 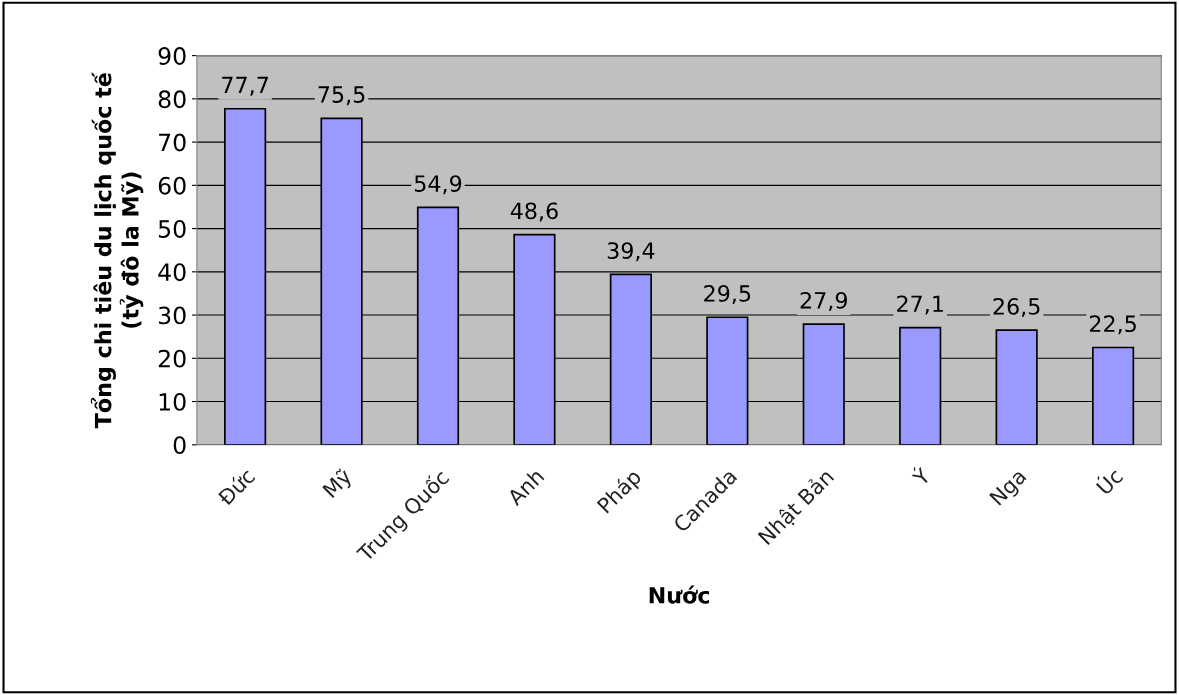 I want to click on x-tick-label: Nga, so click(x=1009, y=488).